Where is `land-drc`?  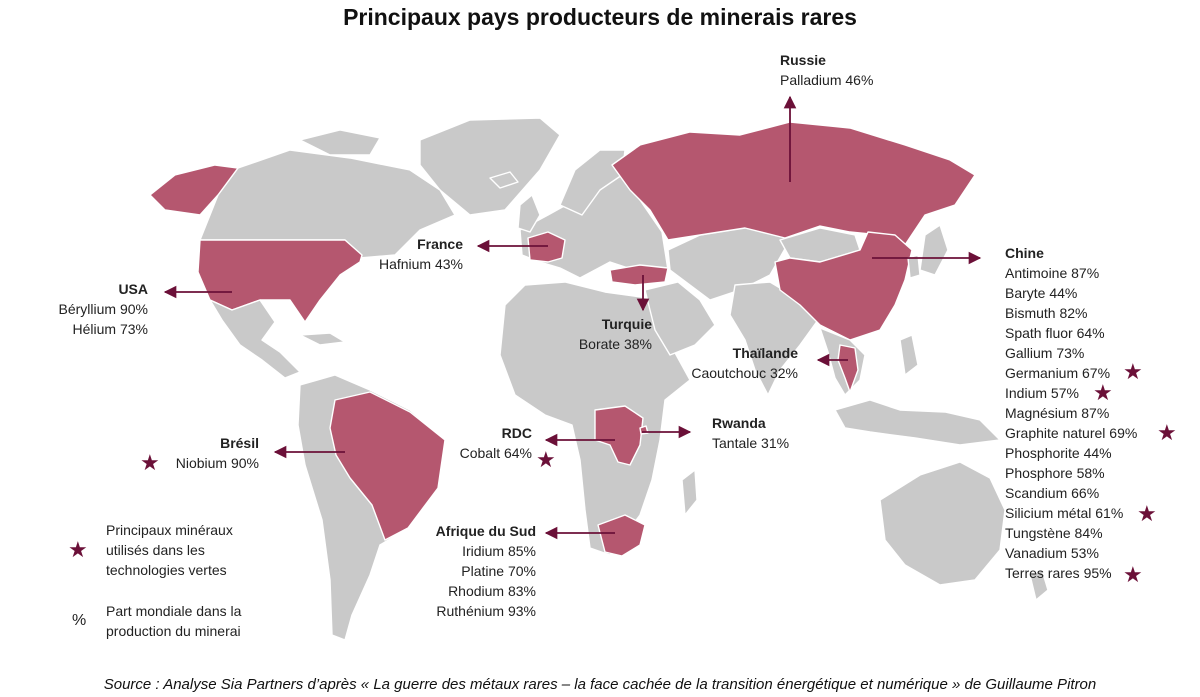 land-drc is located at coordinates (619, 435).